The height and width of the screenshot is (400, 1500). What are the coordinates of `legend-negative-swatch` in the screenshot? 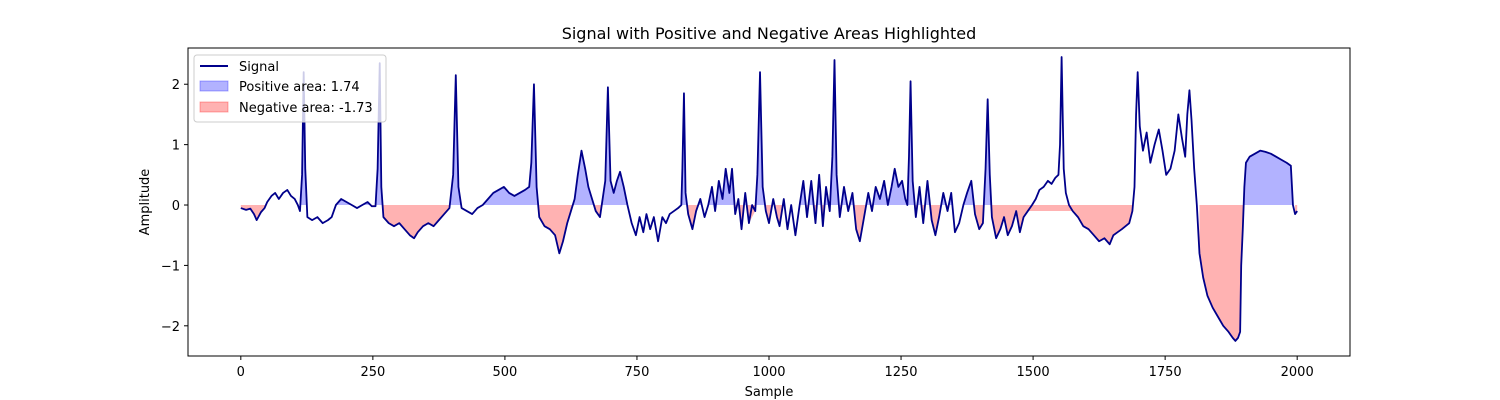 It's located at (214, 107).